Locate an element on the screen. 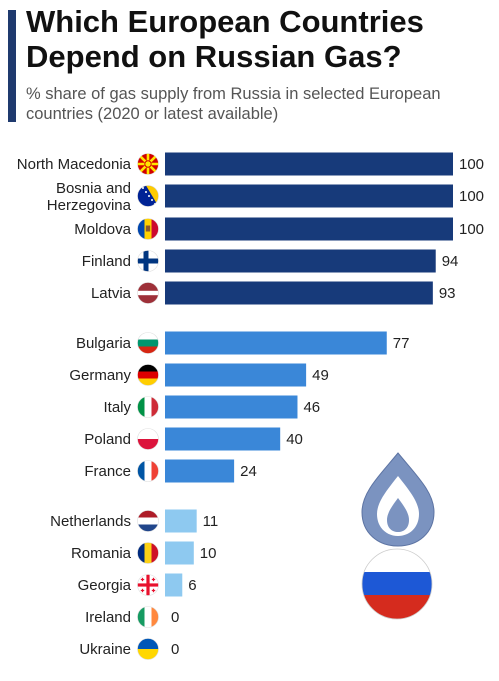 This screenshot has height=681, width=499. bulgaria-flag-icon is located at coordinates (148, 343).